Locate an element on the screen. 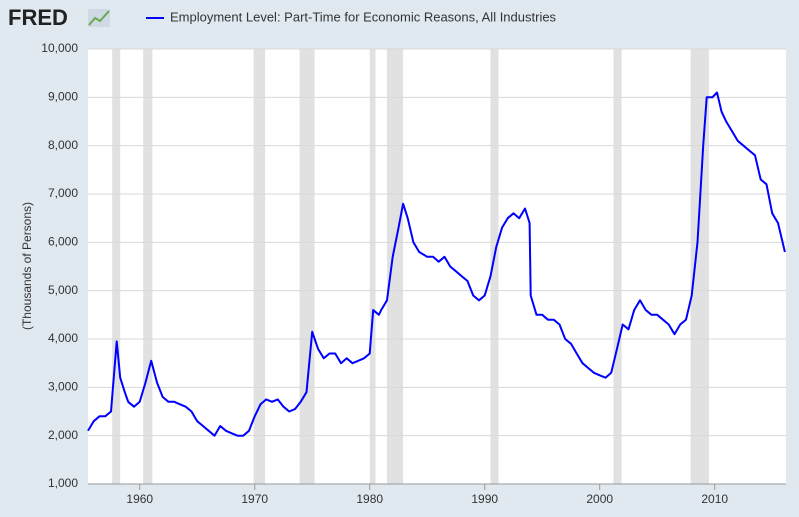  x-tick-label: 1960 is located at coordinates (139, 499).